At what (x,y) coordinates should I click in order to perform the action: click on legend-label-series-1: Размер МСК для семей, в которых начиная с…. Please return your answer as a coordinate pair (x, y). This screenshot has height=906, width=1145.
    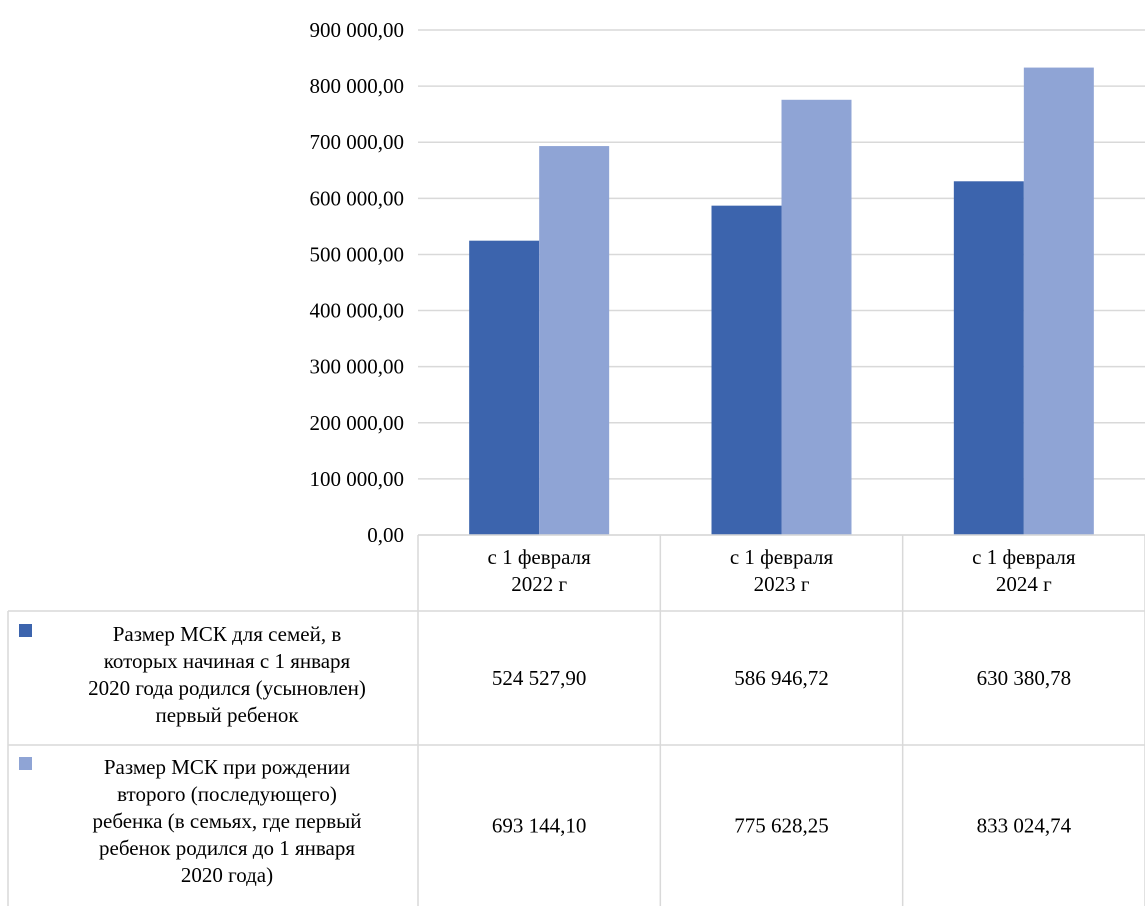
    Looking at the image, I should click on (227, 674).